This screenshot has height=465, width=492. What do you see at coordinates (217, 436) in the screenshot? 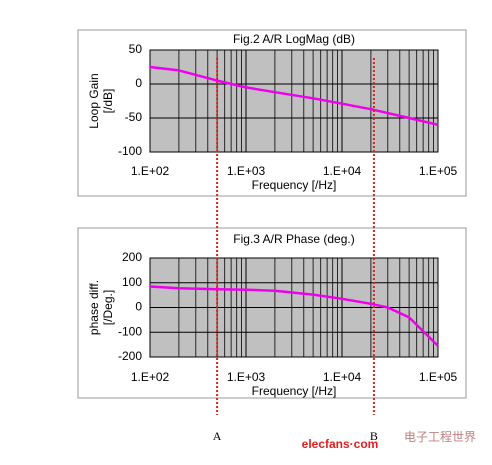
I see `marker-label: A` at bounding box center [217, 436].